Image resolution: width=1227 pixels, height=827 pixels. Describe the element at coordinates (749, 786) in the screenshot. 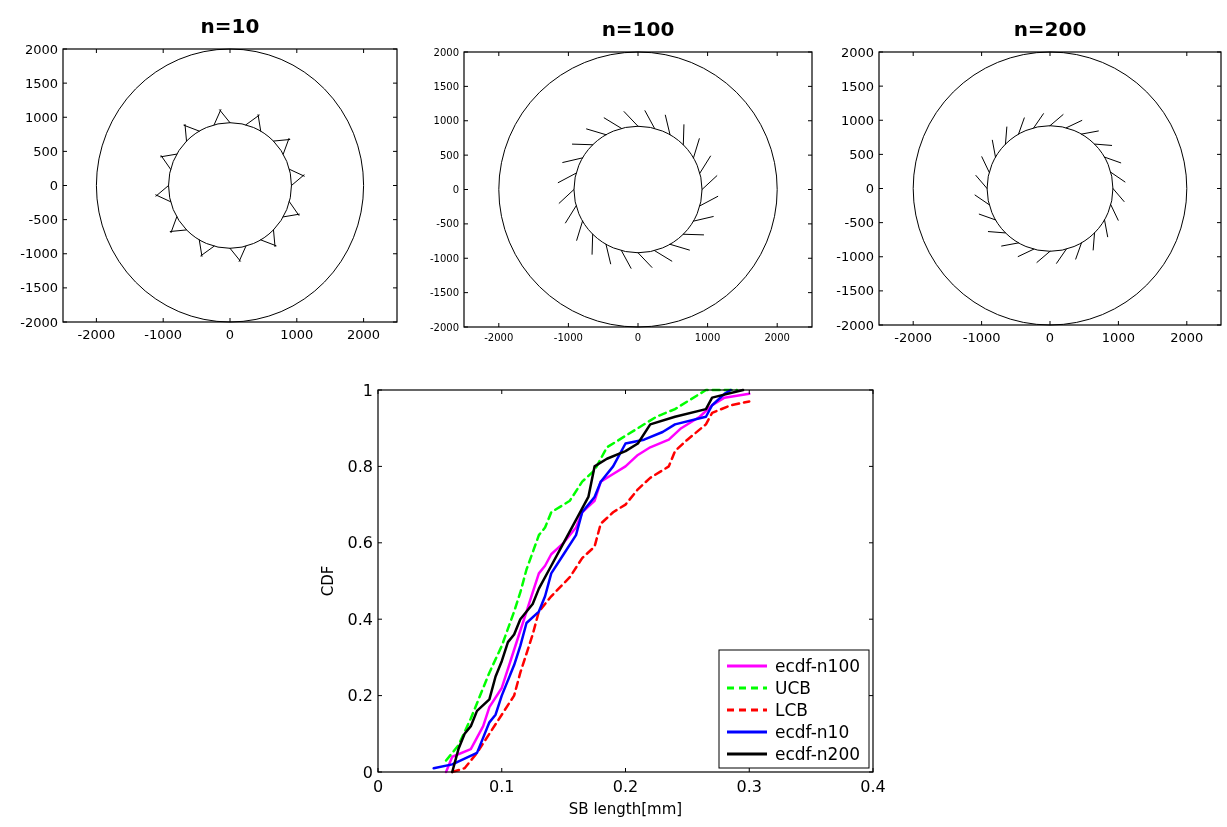

I see `x-tick-label: 0.3` at that location.